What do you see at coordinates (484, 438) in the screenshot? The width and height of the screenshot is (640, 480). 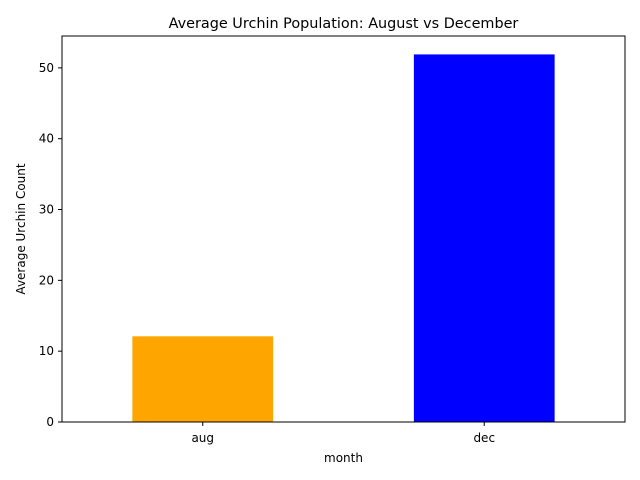 I see `x-tick-label: dec` at bounding box center [484, 438].